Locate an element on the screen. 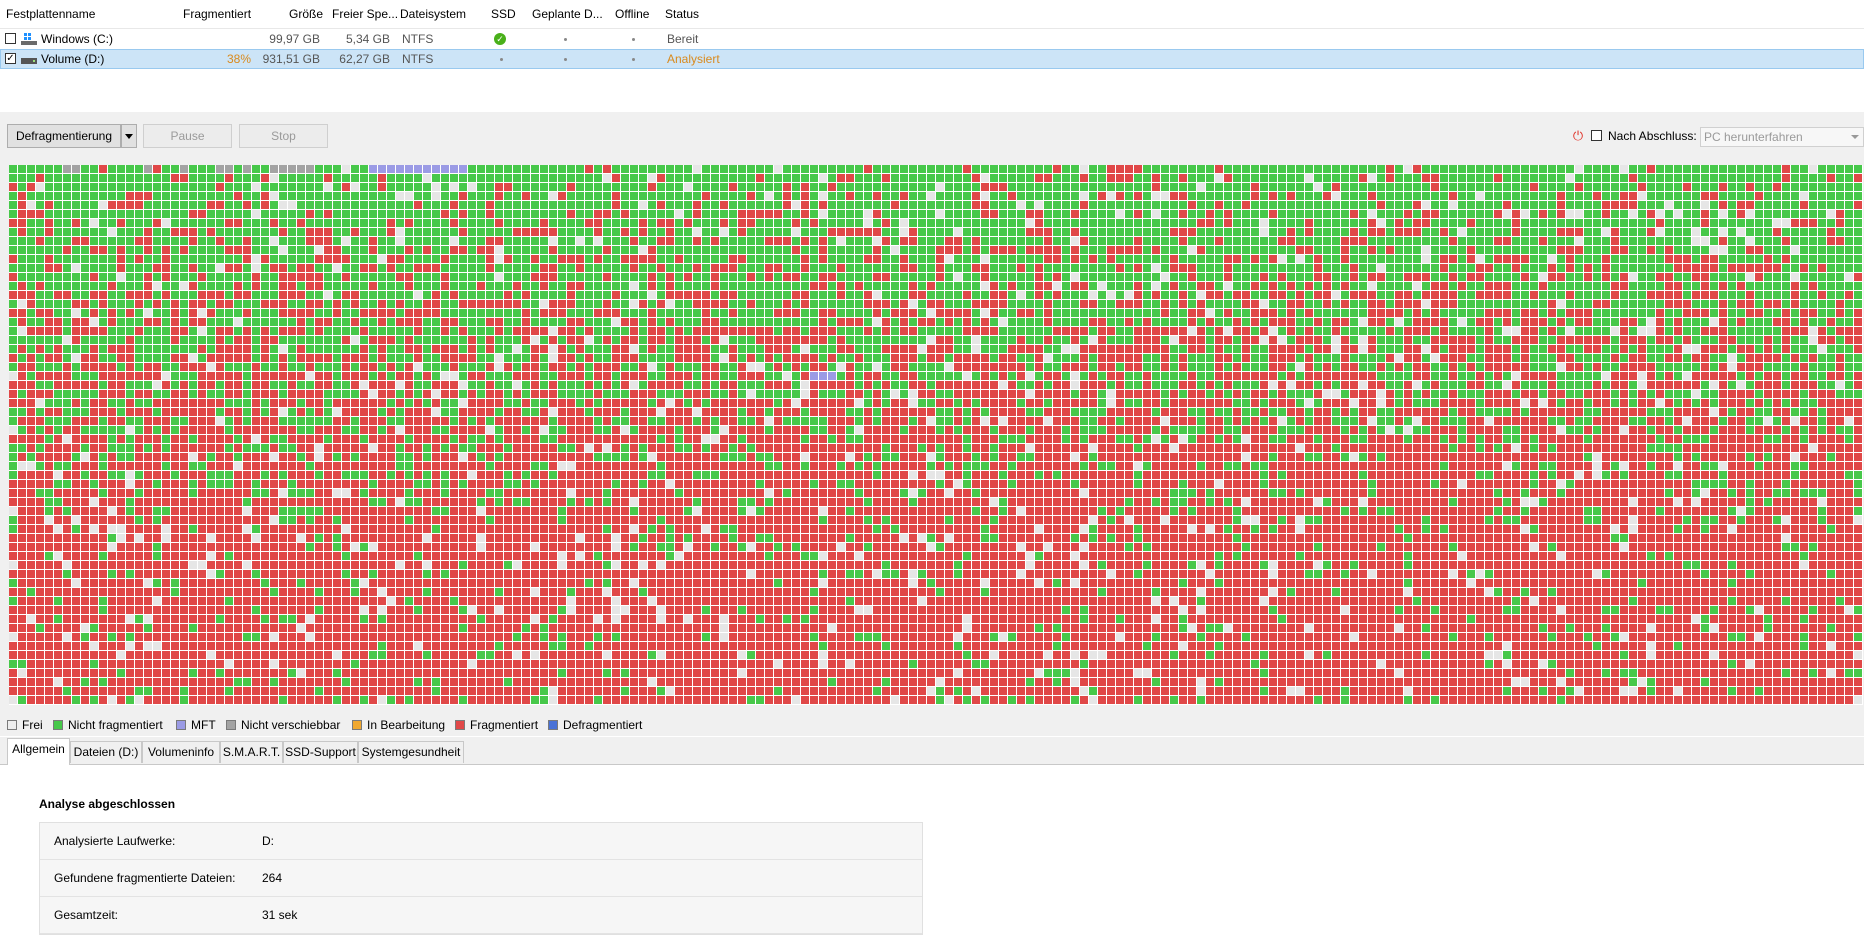  column-header-status: Status is located at coordinates (682, 14).